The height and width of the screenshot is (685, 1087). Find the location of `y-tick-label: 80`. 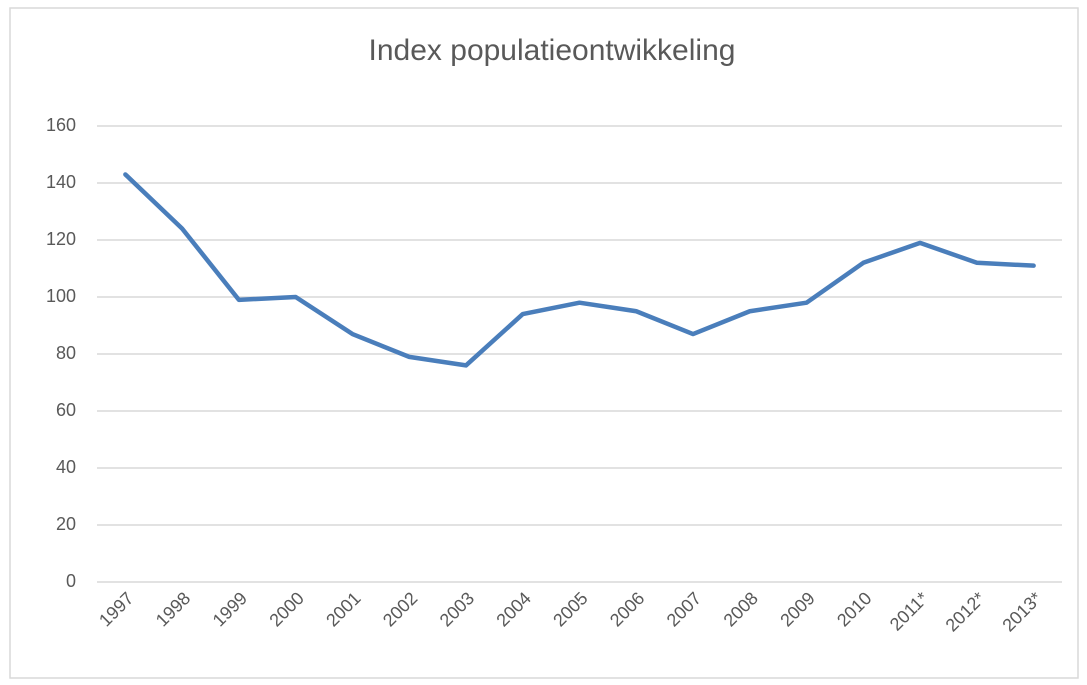

y-tick-label: 80 is located at coordinates (66, 353).